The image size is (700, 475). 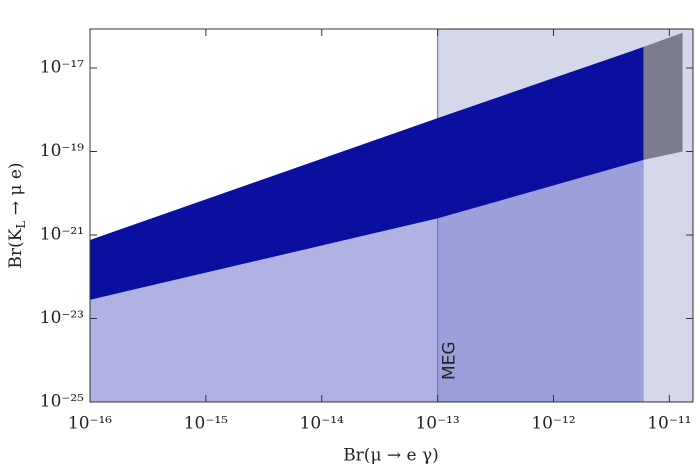 I want to click on meg-label: MEG, so click(x=450, y=360).